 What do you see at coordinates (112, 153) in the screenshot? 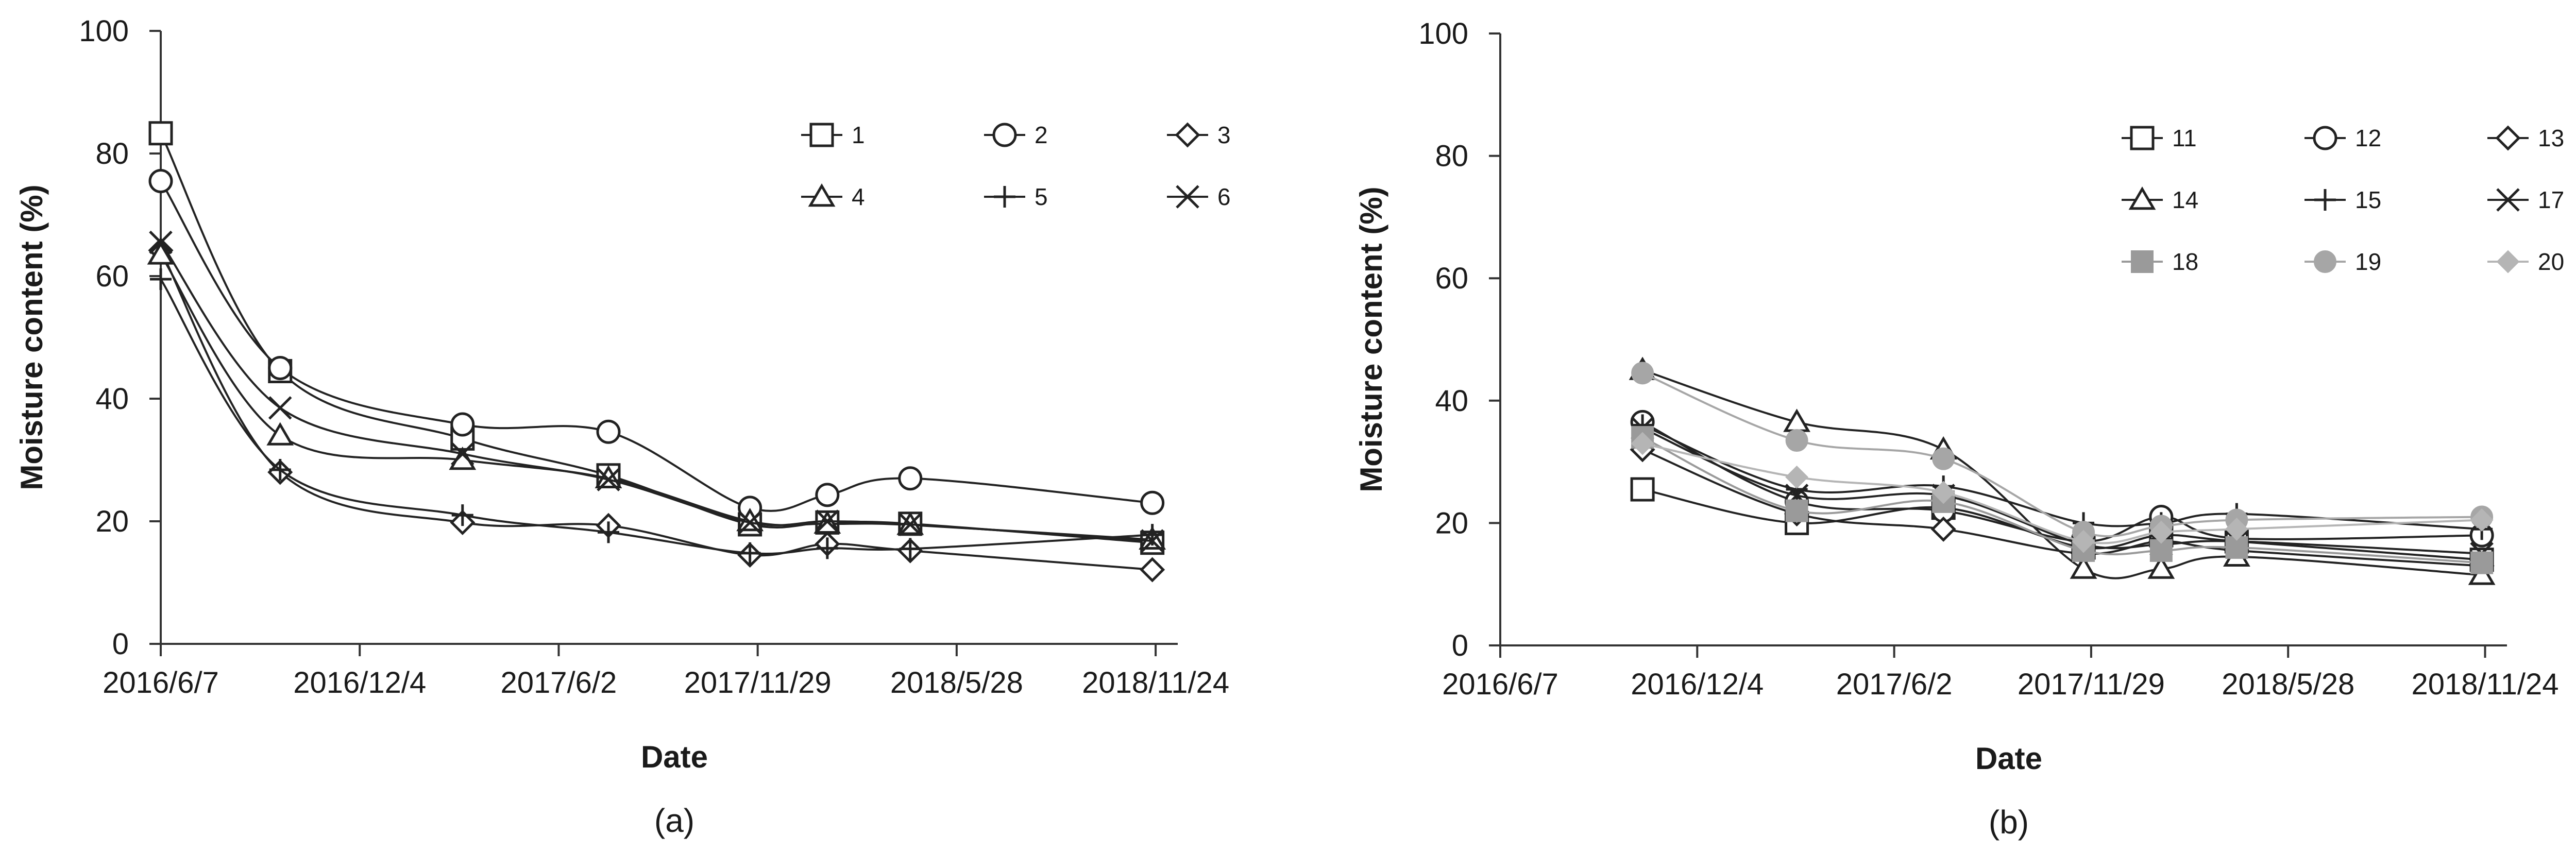
I see `y-tick-label: 80` at bounding box center [112, 153].